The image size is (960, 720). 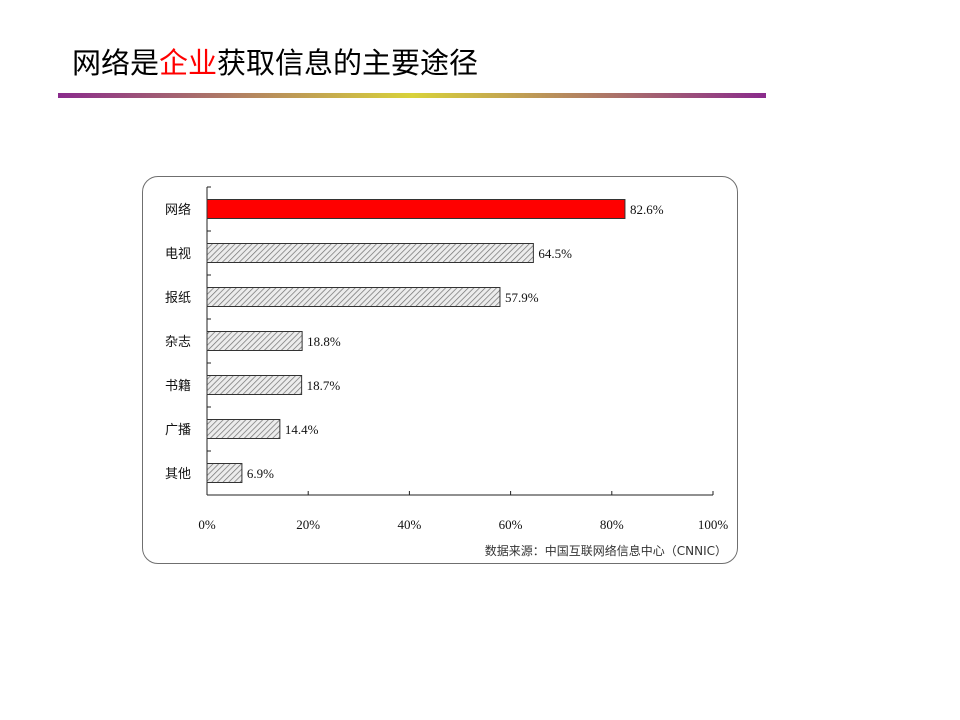 I want to click on category-label: 杂志, so click(x=178, y=342).